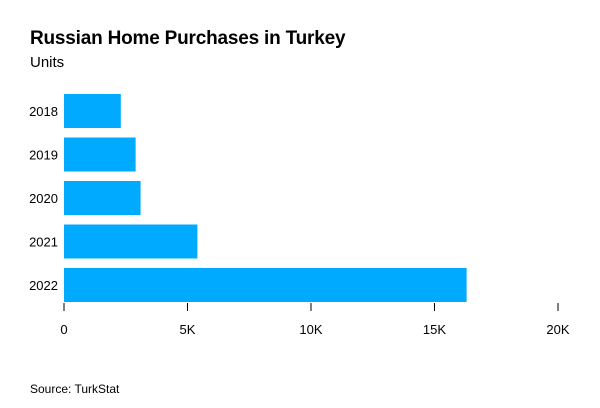 The height and width of the screenshot is (408, 600). I want to click on source-note: Source: TurkStat, so click(75, 389).